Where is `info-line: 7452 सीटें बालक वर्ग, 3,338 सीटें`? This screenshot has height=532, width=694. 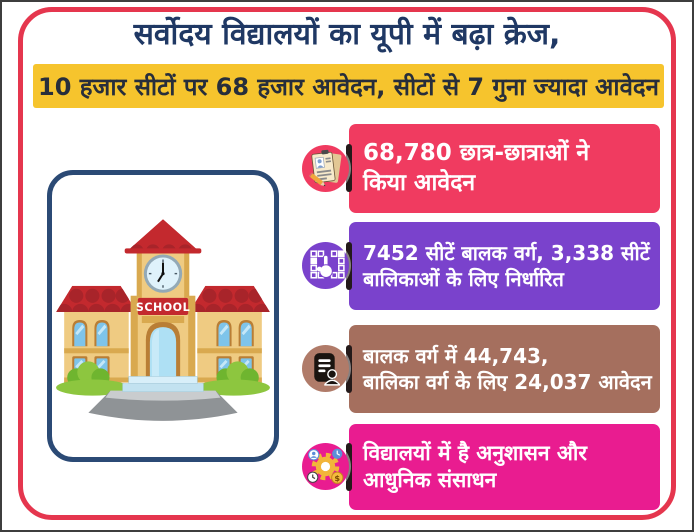
info-line: 7452 सीटें बालक वर्ग, 3,338 सीटें is located at coordinates (506, 253).